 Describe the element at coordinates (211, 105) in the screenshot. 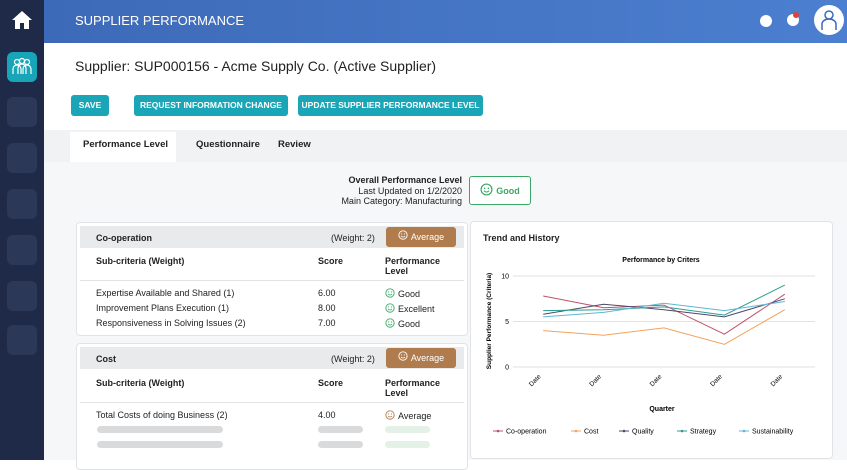

I see `request-button: REQUEST INFORMATION CHANGE` at that location.